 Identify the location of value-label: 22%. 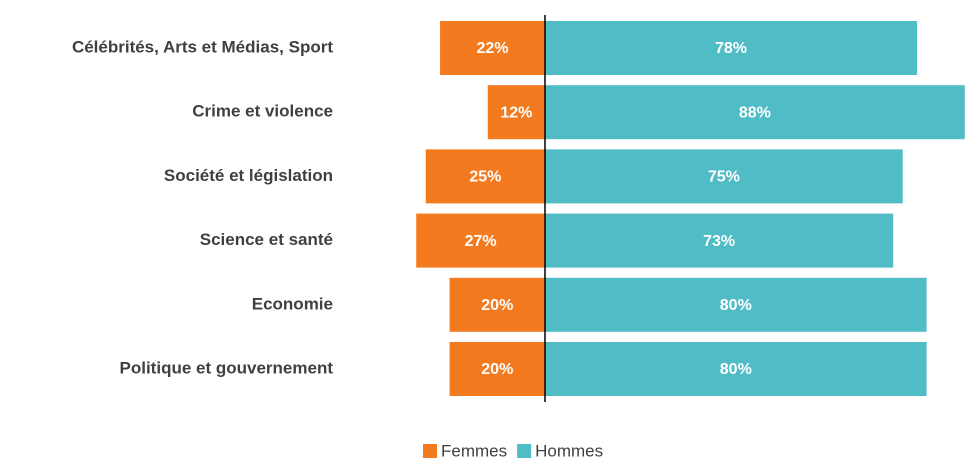
(493, 48).